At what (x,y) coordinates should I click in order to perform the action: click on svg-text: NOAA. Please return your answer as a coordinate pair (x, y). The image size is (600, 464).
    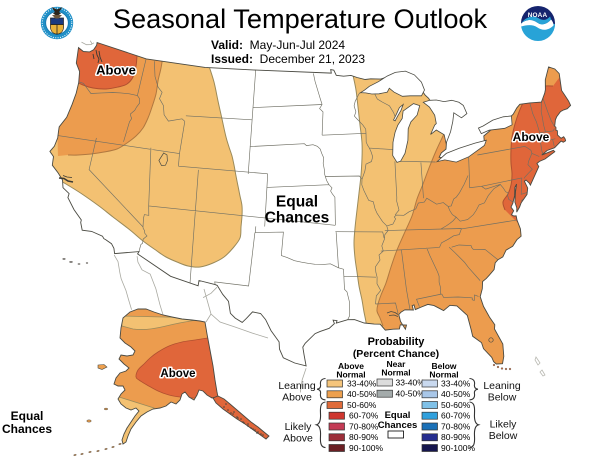
    Looking at the image, I should click on (538, 15).